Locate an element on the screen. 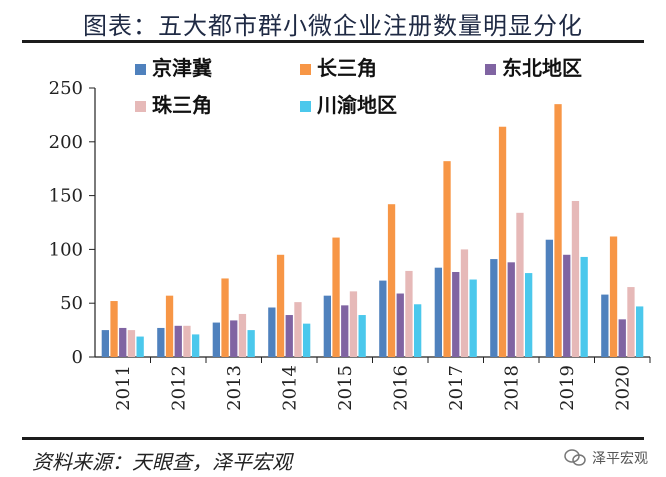  legend-label: 珠三角 is located at coordinates (182, 105).